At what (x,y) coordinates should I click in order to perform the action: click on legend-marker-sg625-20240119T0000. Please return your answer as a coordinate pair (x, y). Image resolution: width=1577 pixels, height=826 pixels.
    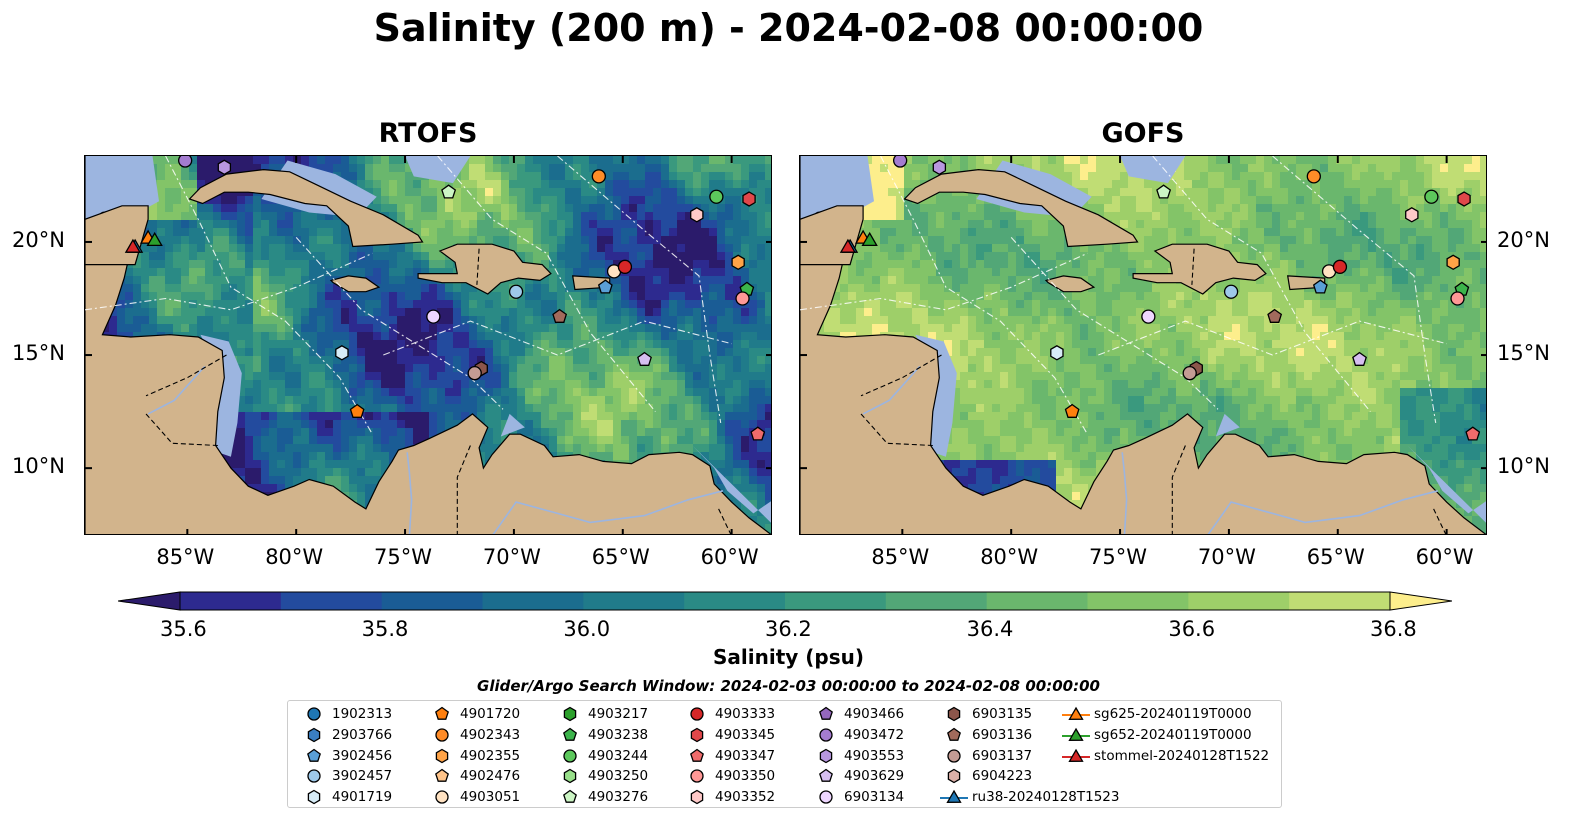
    Looking at the image, I should click on (1076, 713).